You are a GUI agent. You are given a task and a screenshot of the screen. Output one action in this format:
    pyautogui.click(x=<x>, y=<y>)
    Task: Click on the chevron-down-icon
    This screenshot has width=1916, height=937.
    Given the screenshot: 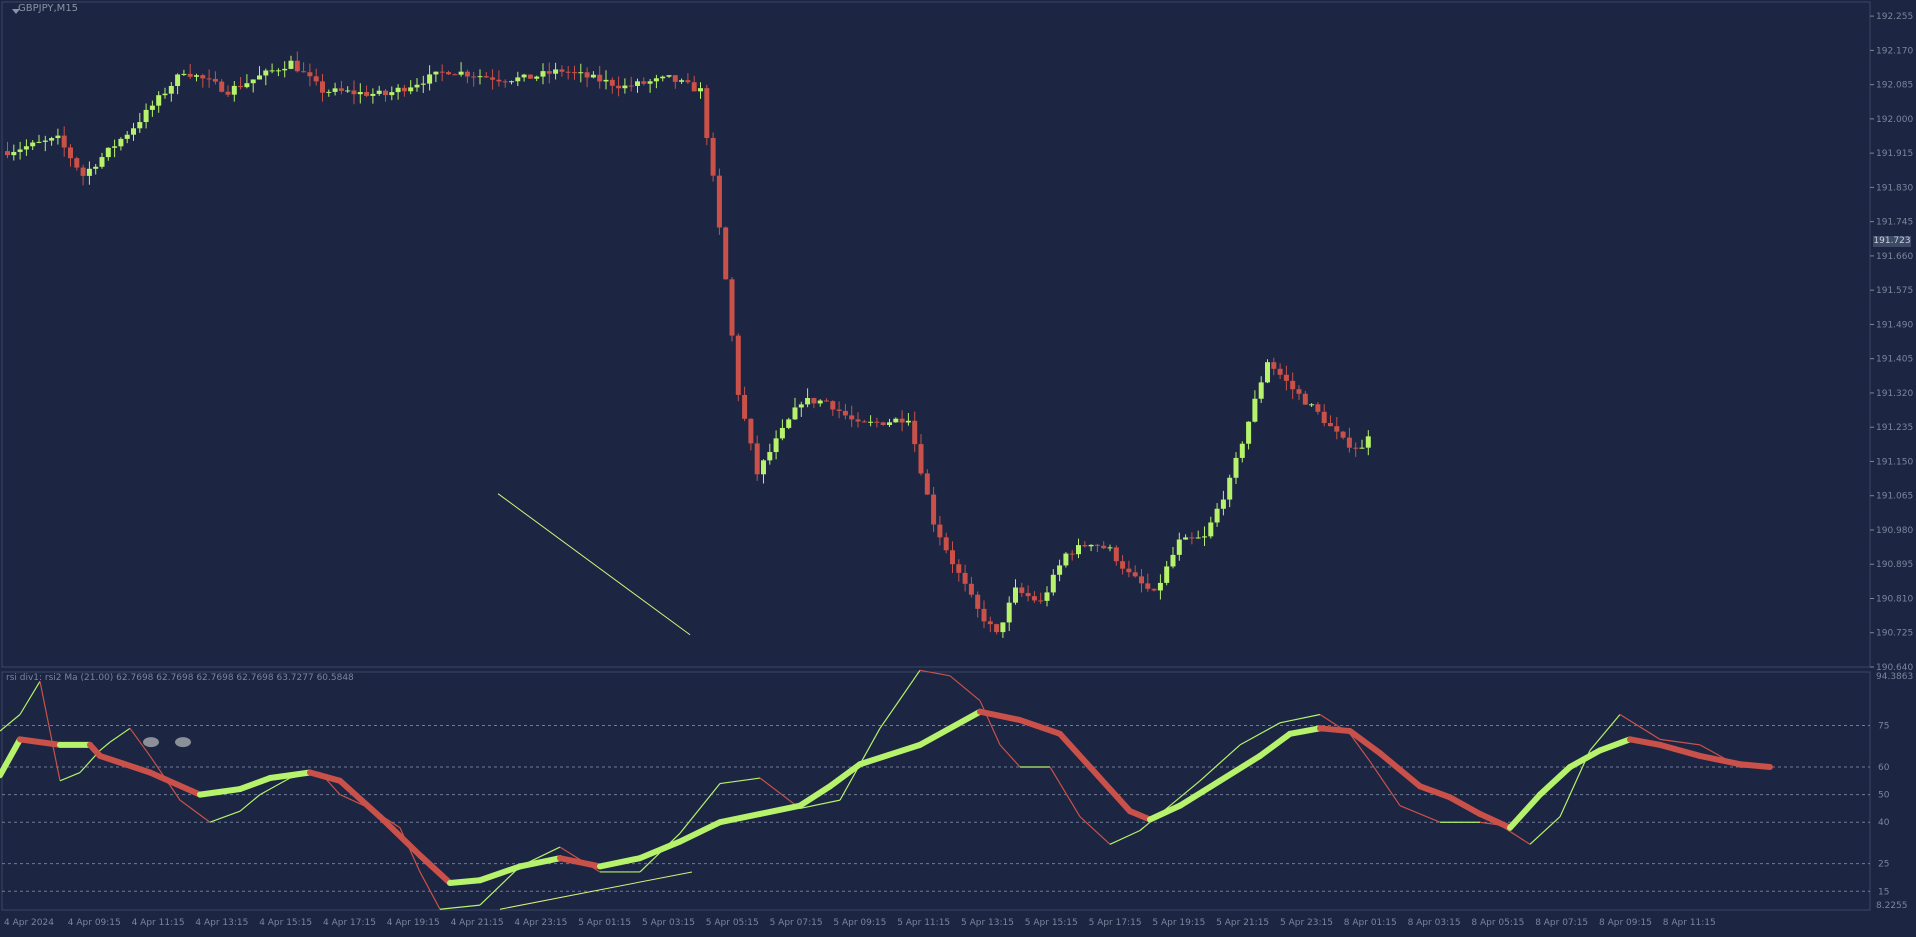 What is the action you would take?
    pyautogui.click(x=16, y=11)
    